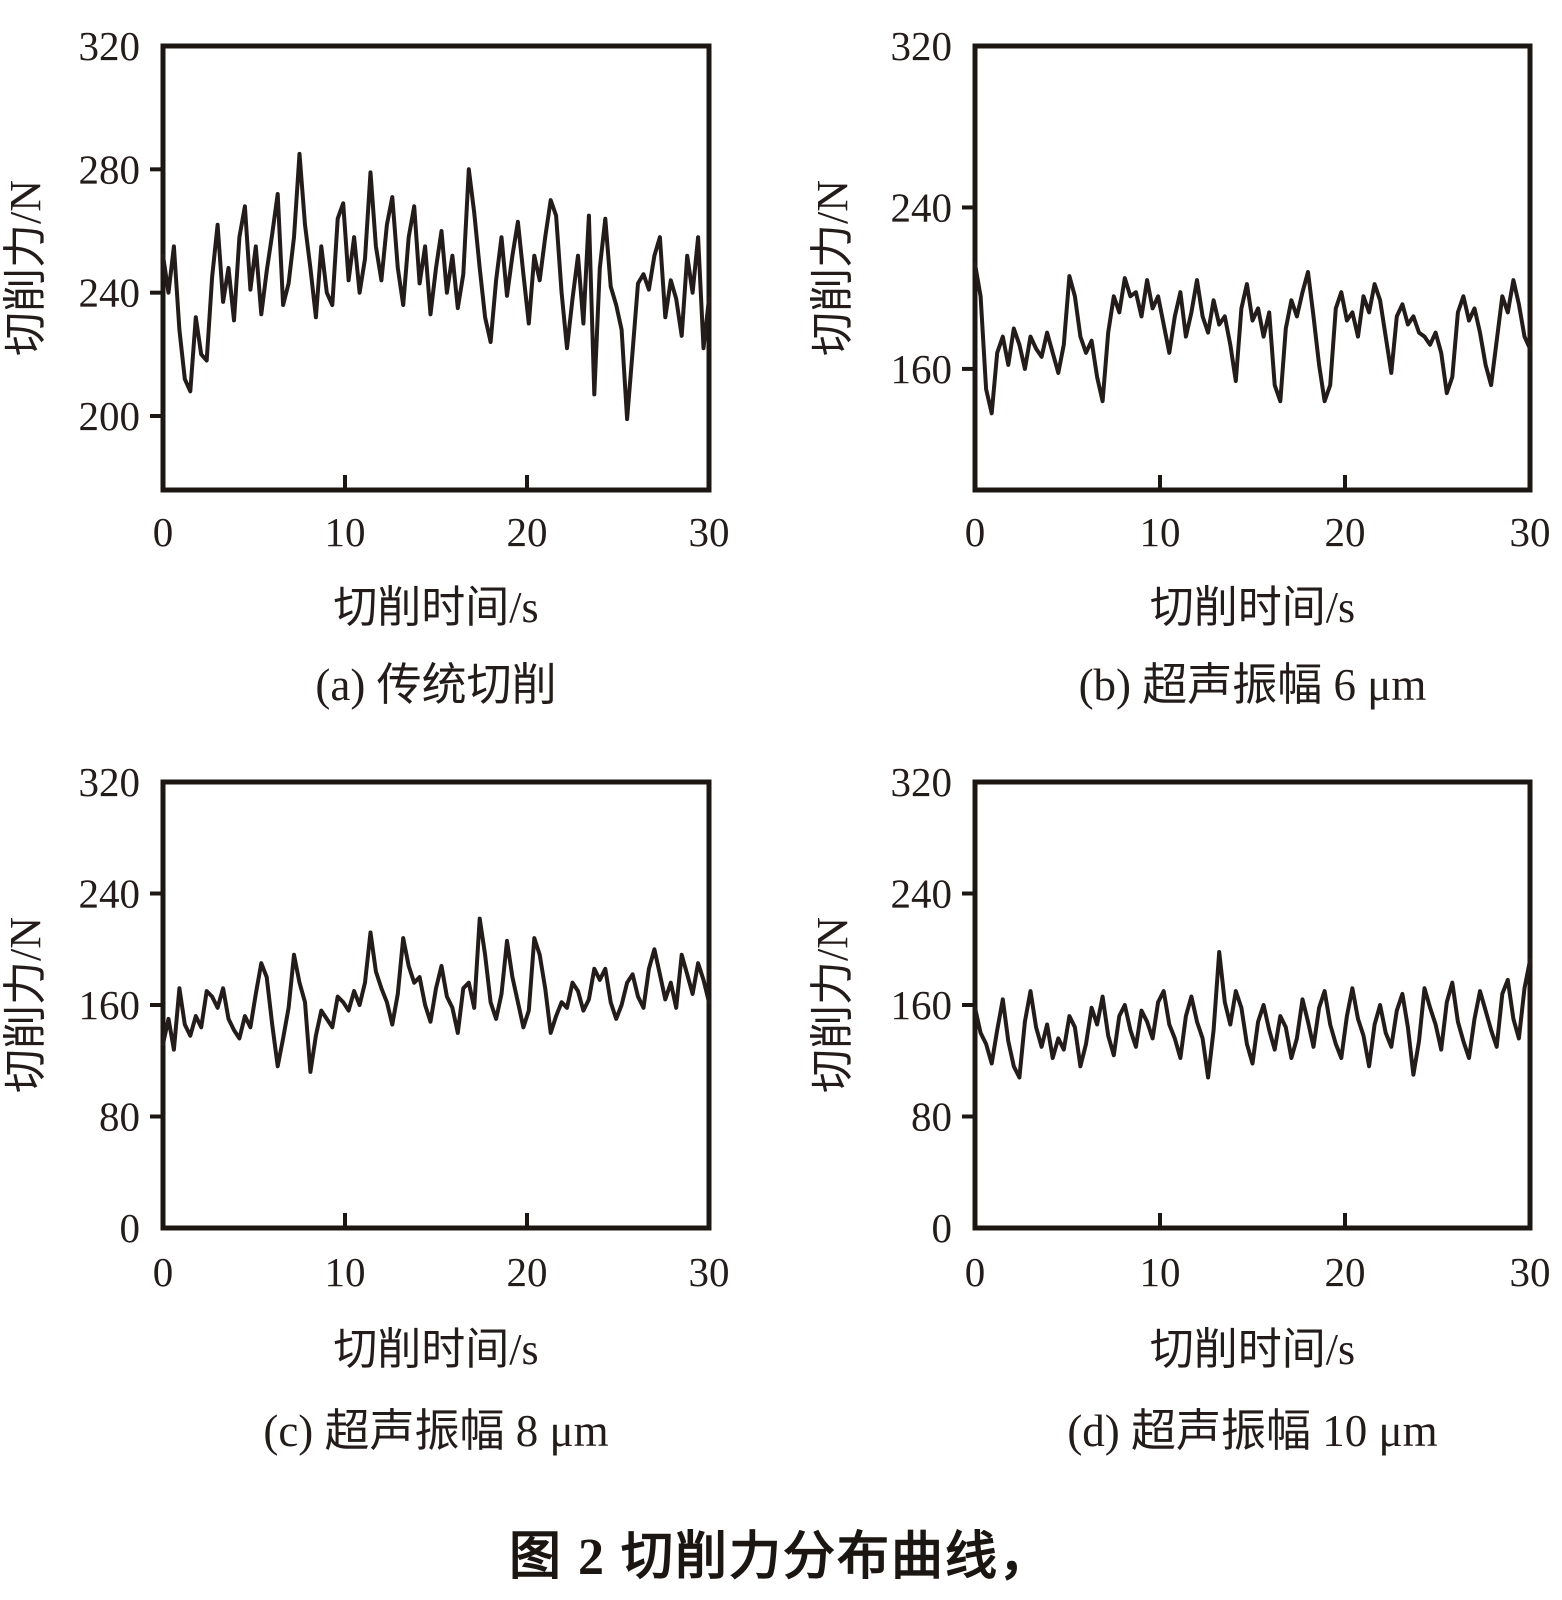 This screenshot has height=1600, width=1562. I want to click on subplot-caption: (a) 传统切削, so click(435, 685).